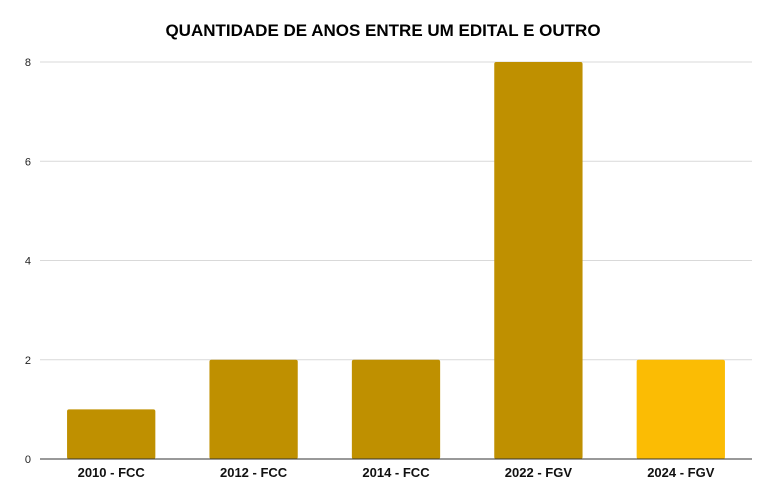  Describe the element at coordinates (681, 472) in the screenshot. I see `x-tick-label: 2024 - FGV` at that location.